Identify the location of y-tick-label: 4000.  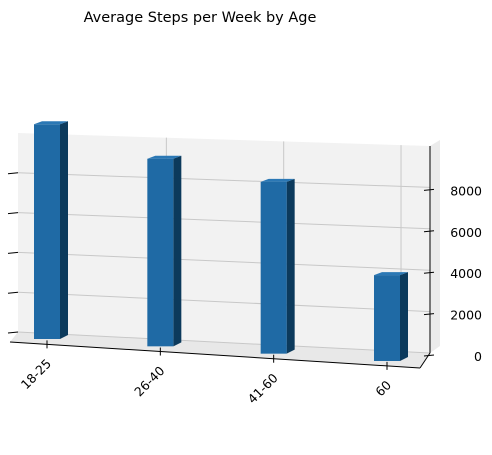
(466, 273).